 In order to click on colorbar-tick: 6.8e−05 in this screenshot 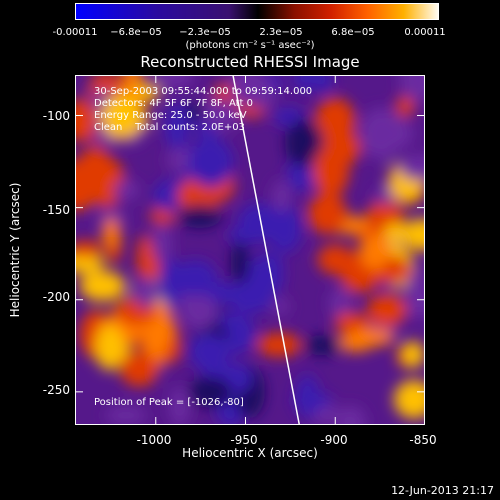, I will do `click(353, 32)`.